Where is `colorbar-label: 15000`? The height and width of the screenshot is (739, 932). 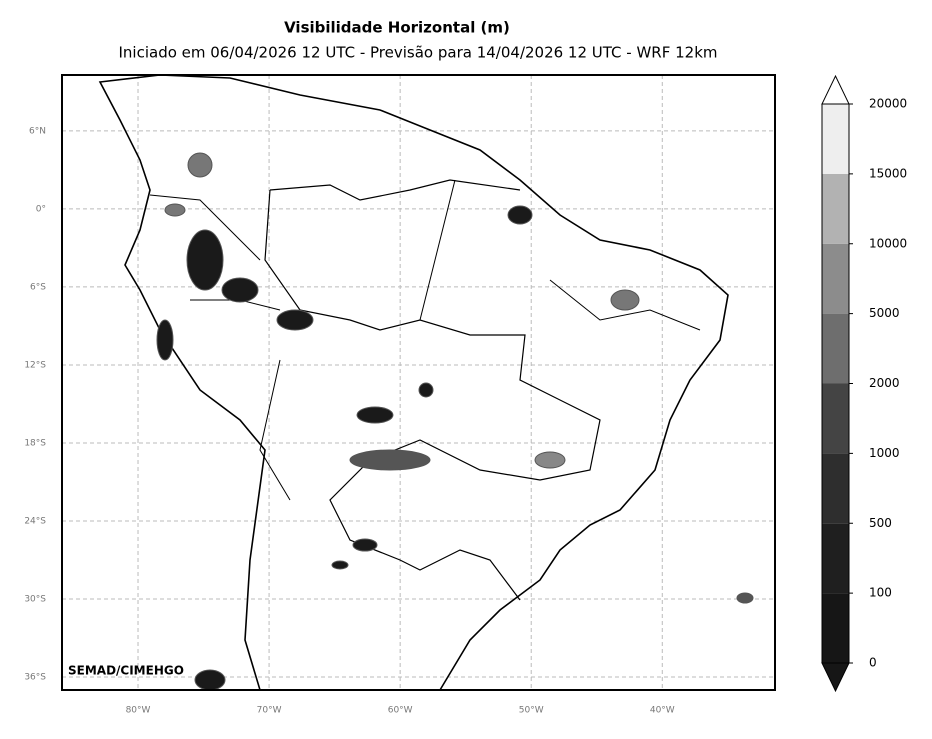
colorbar-label: 15000 is located at coordinates (888, 173).